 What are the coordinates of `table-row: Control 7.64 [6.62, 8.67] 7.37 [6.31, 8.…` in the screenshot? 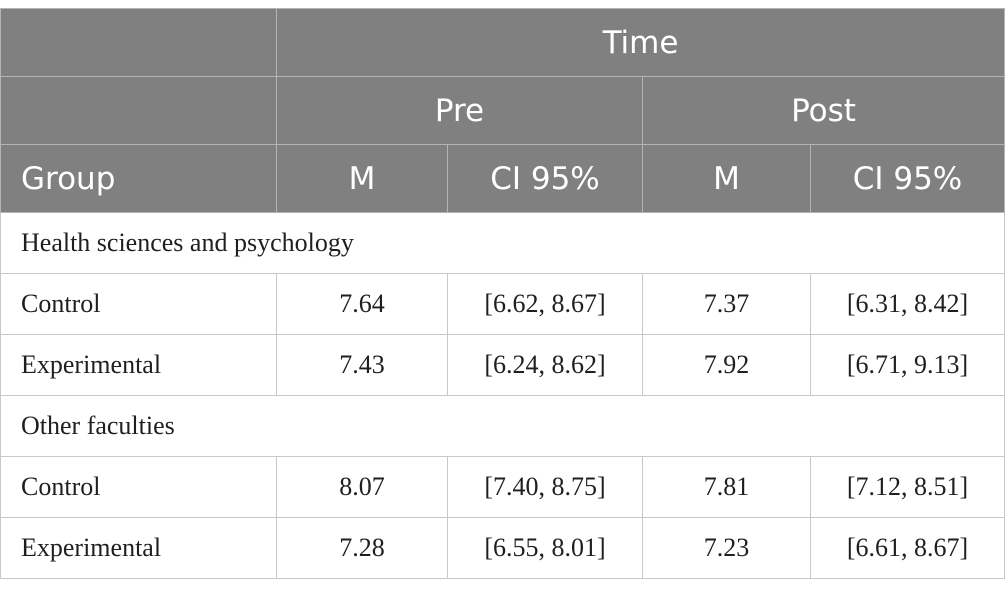 It's located at (502, 304).